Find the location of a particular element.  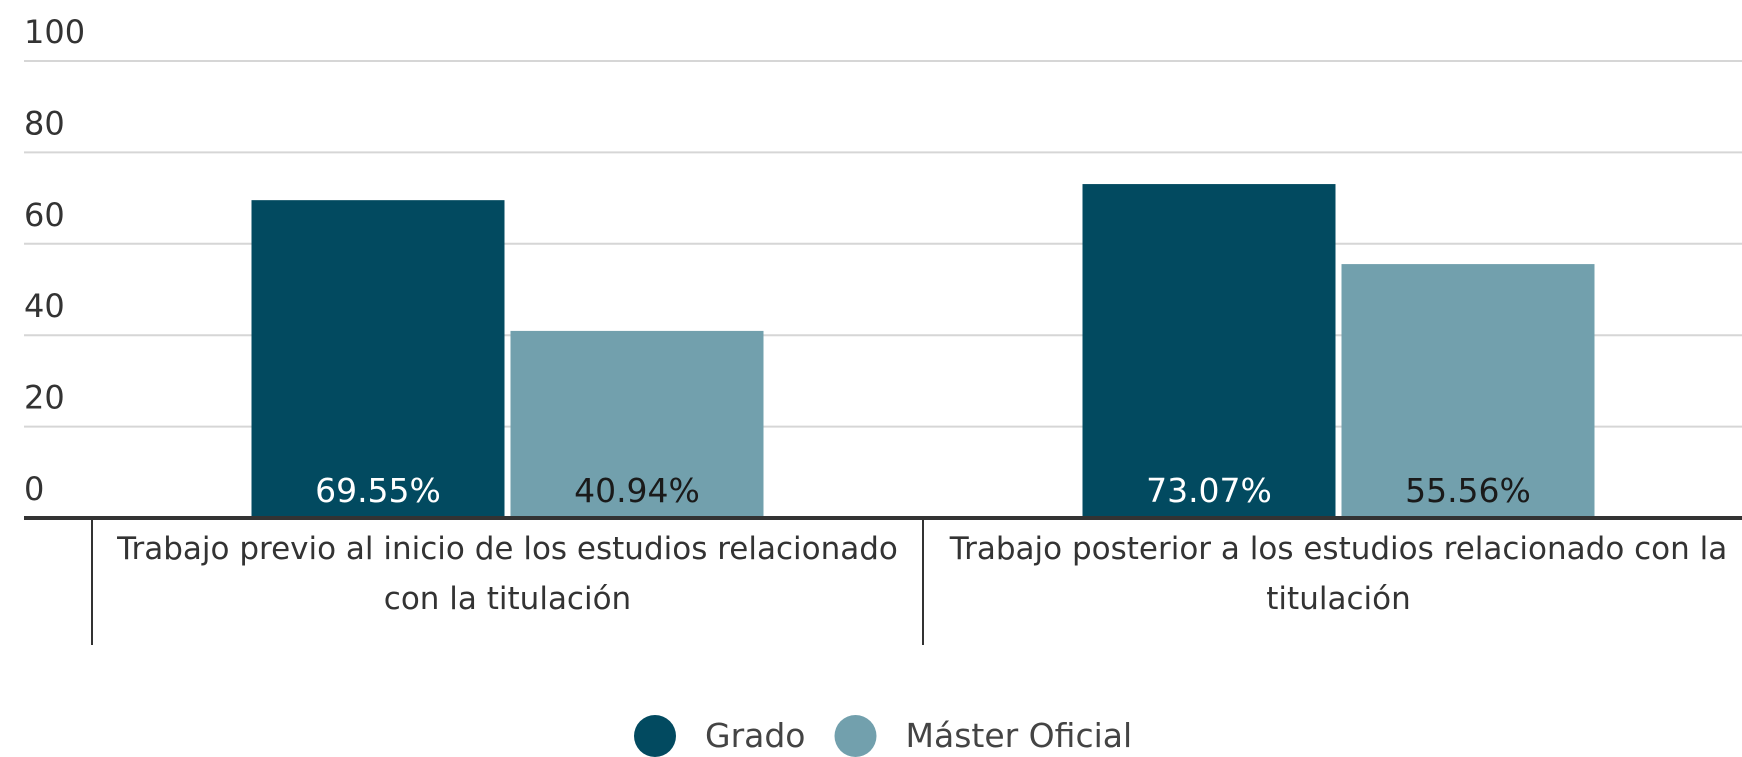

y-tick-label: 60 is located at coordinates (44, 215).